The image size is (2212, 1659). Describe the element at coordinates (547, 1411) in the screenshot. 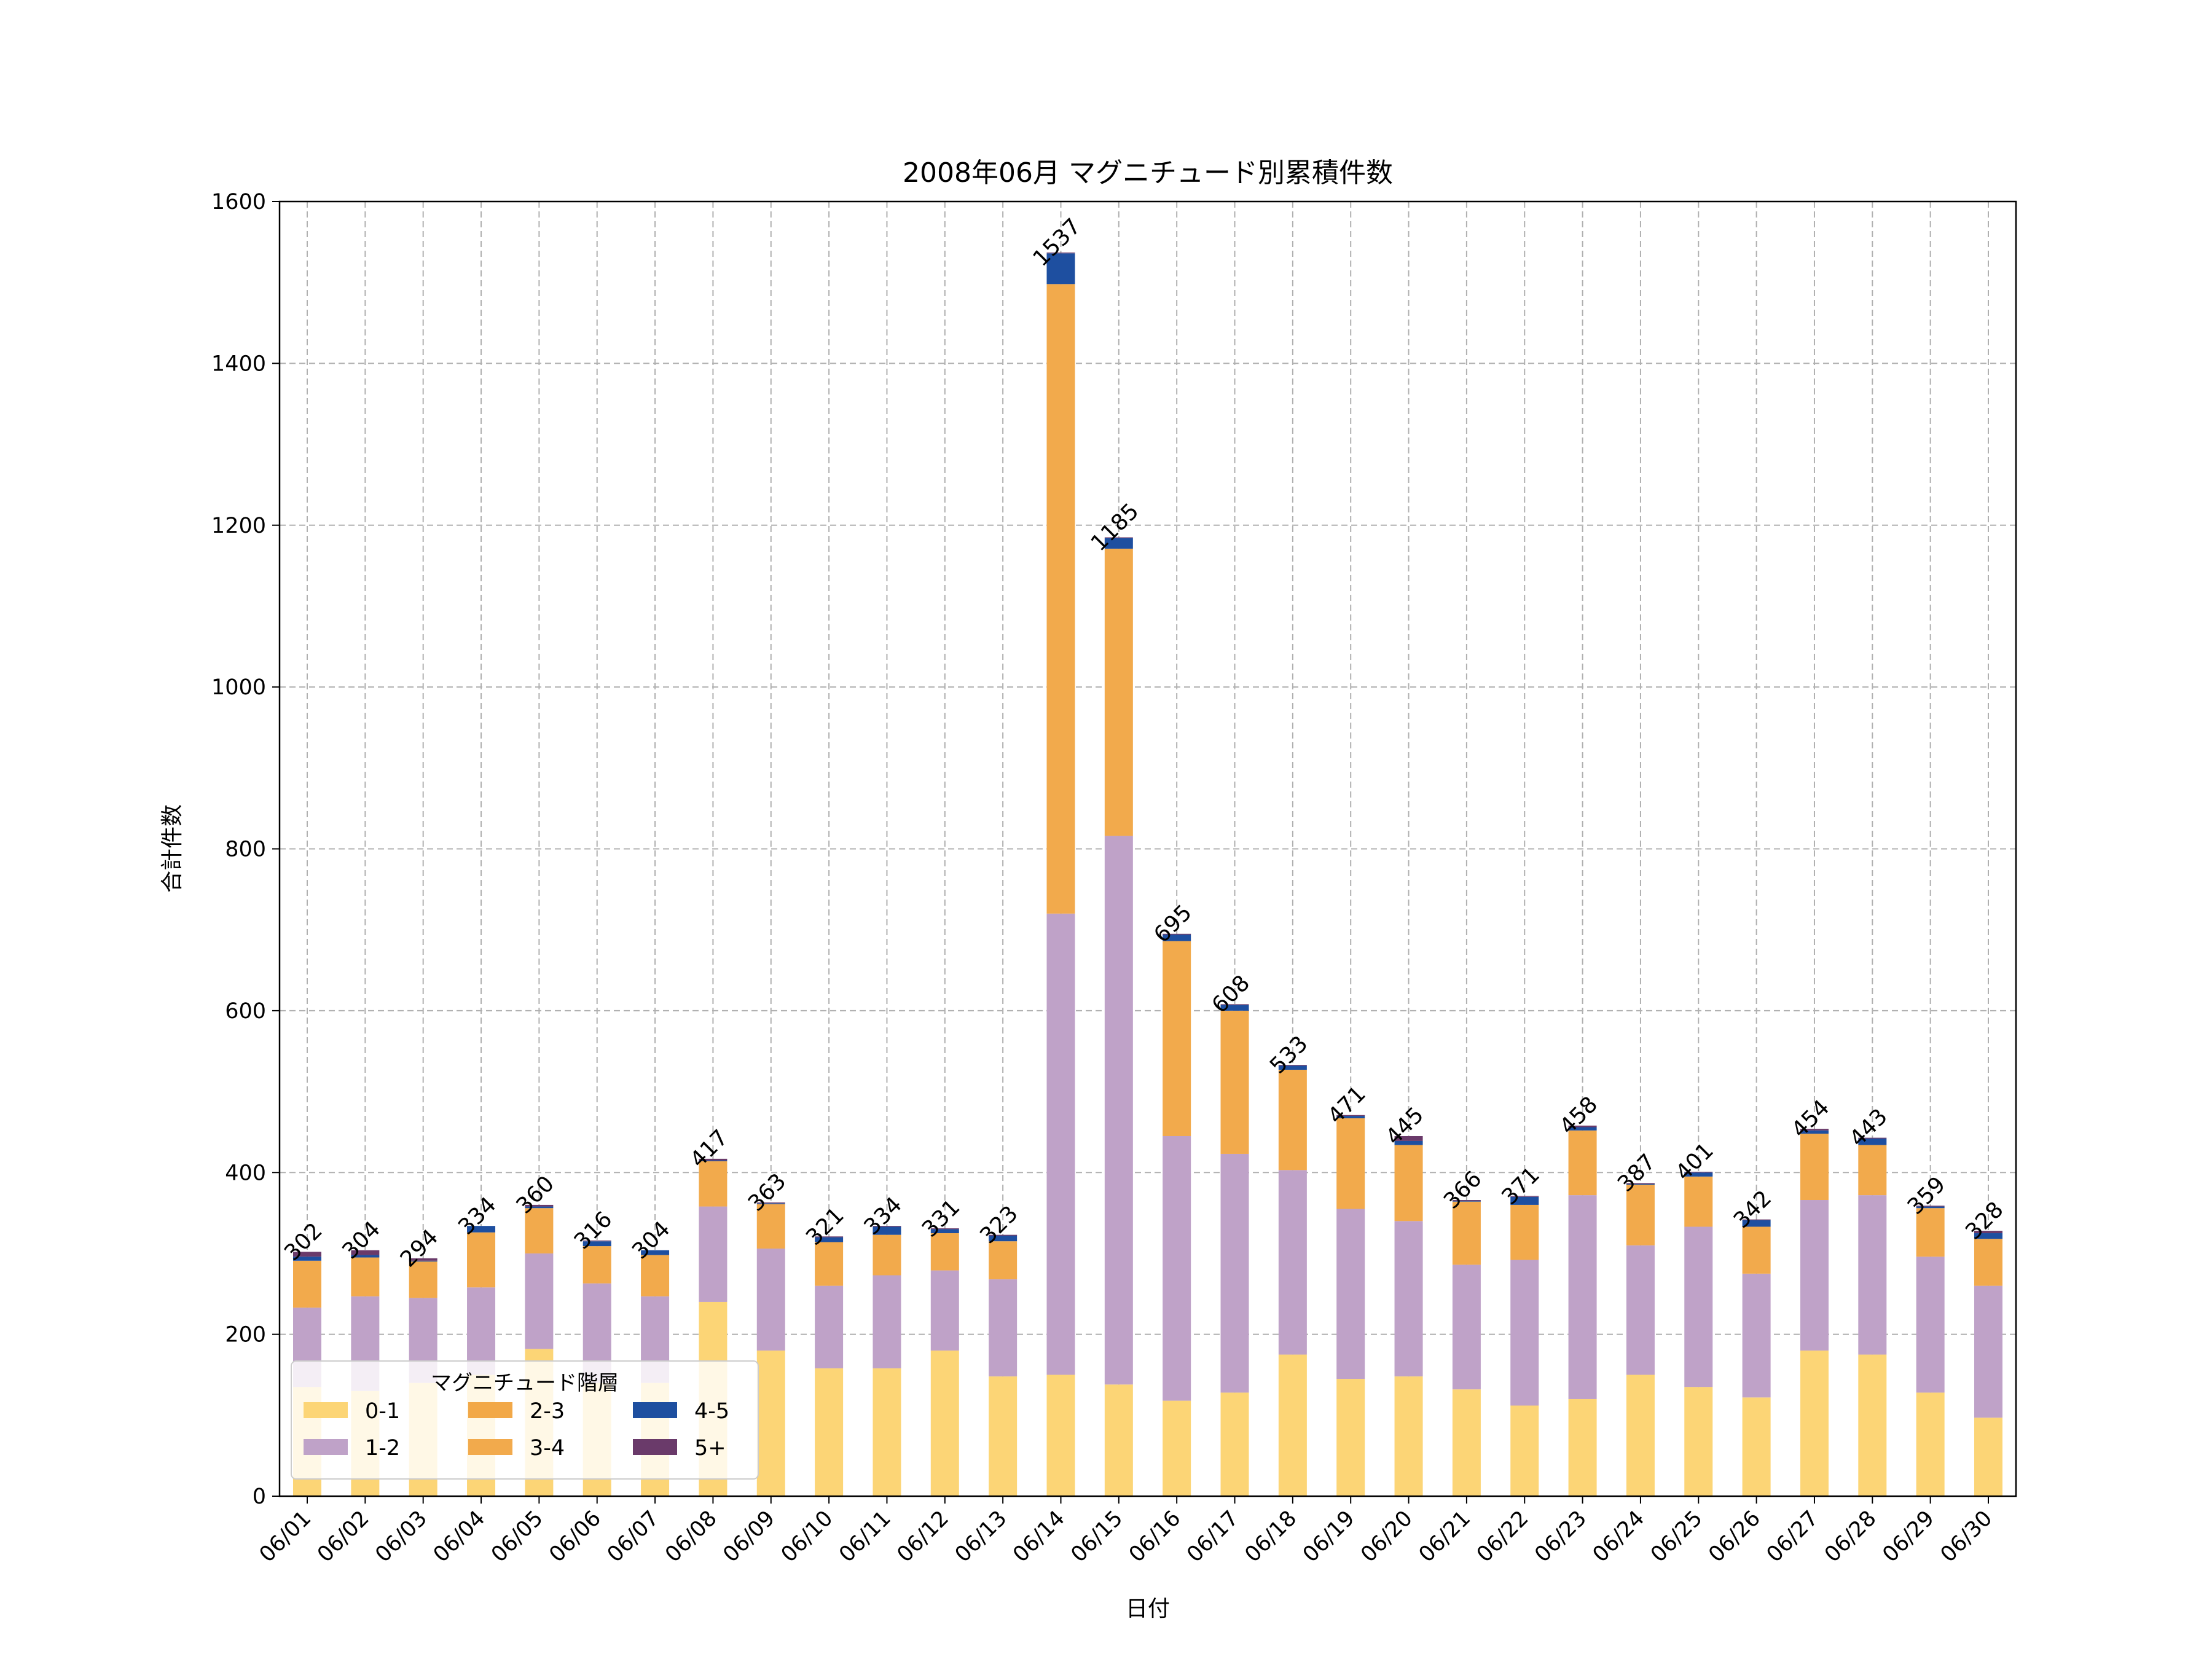

I see `legend-label: 2-3` at that location.